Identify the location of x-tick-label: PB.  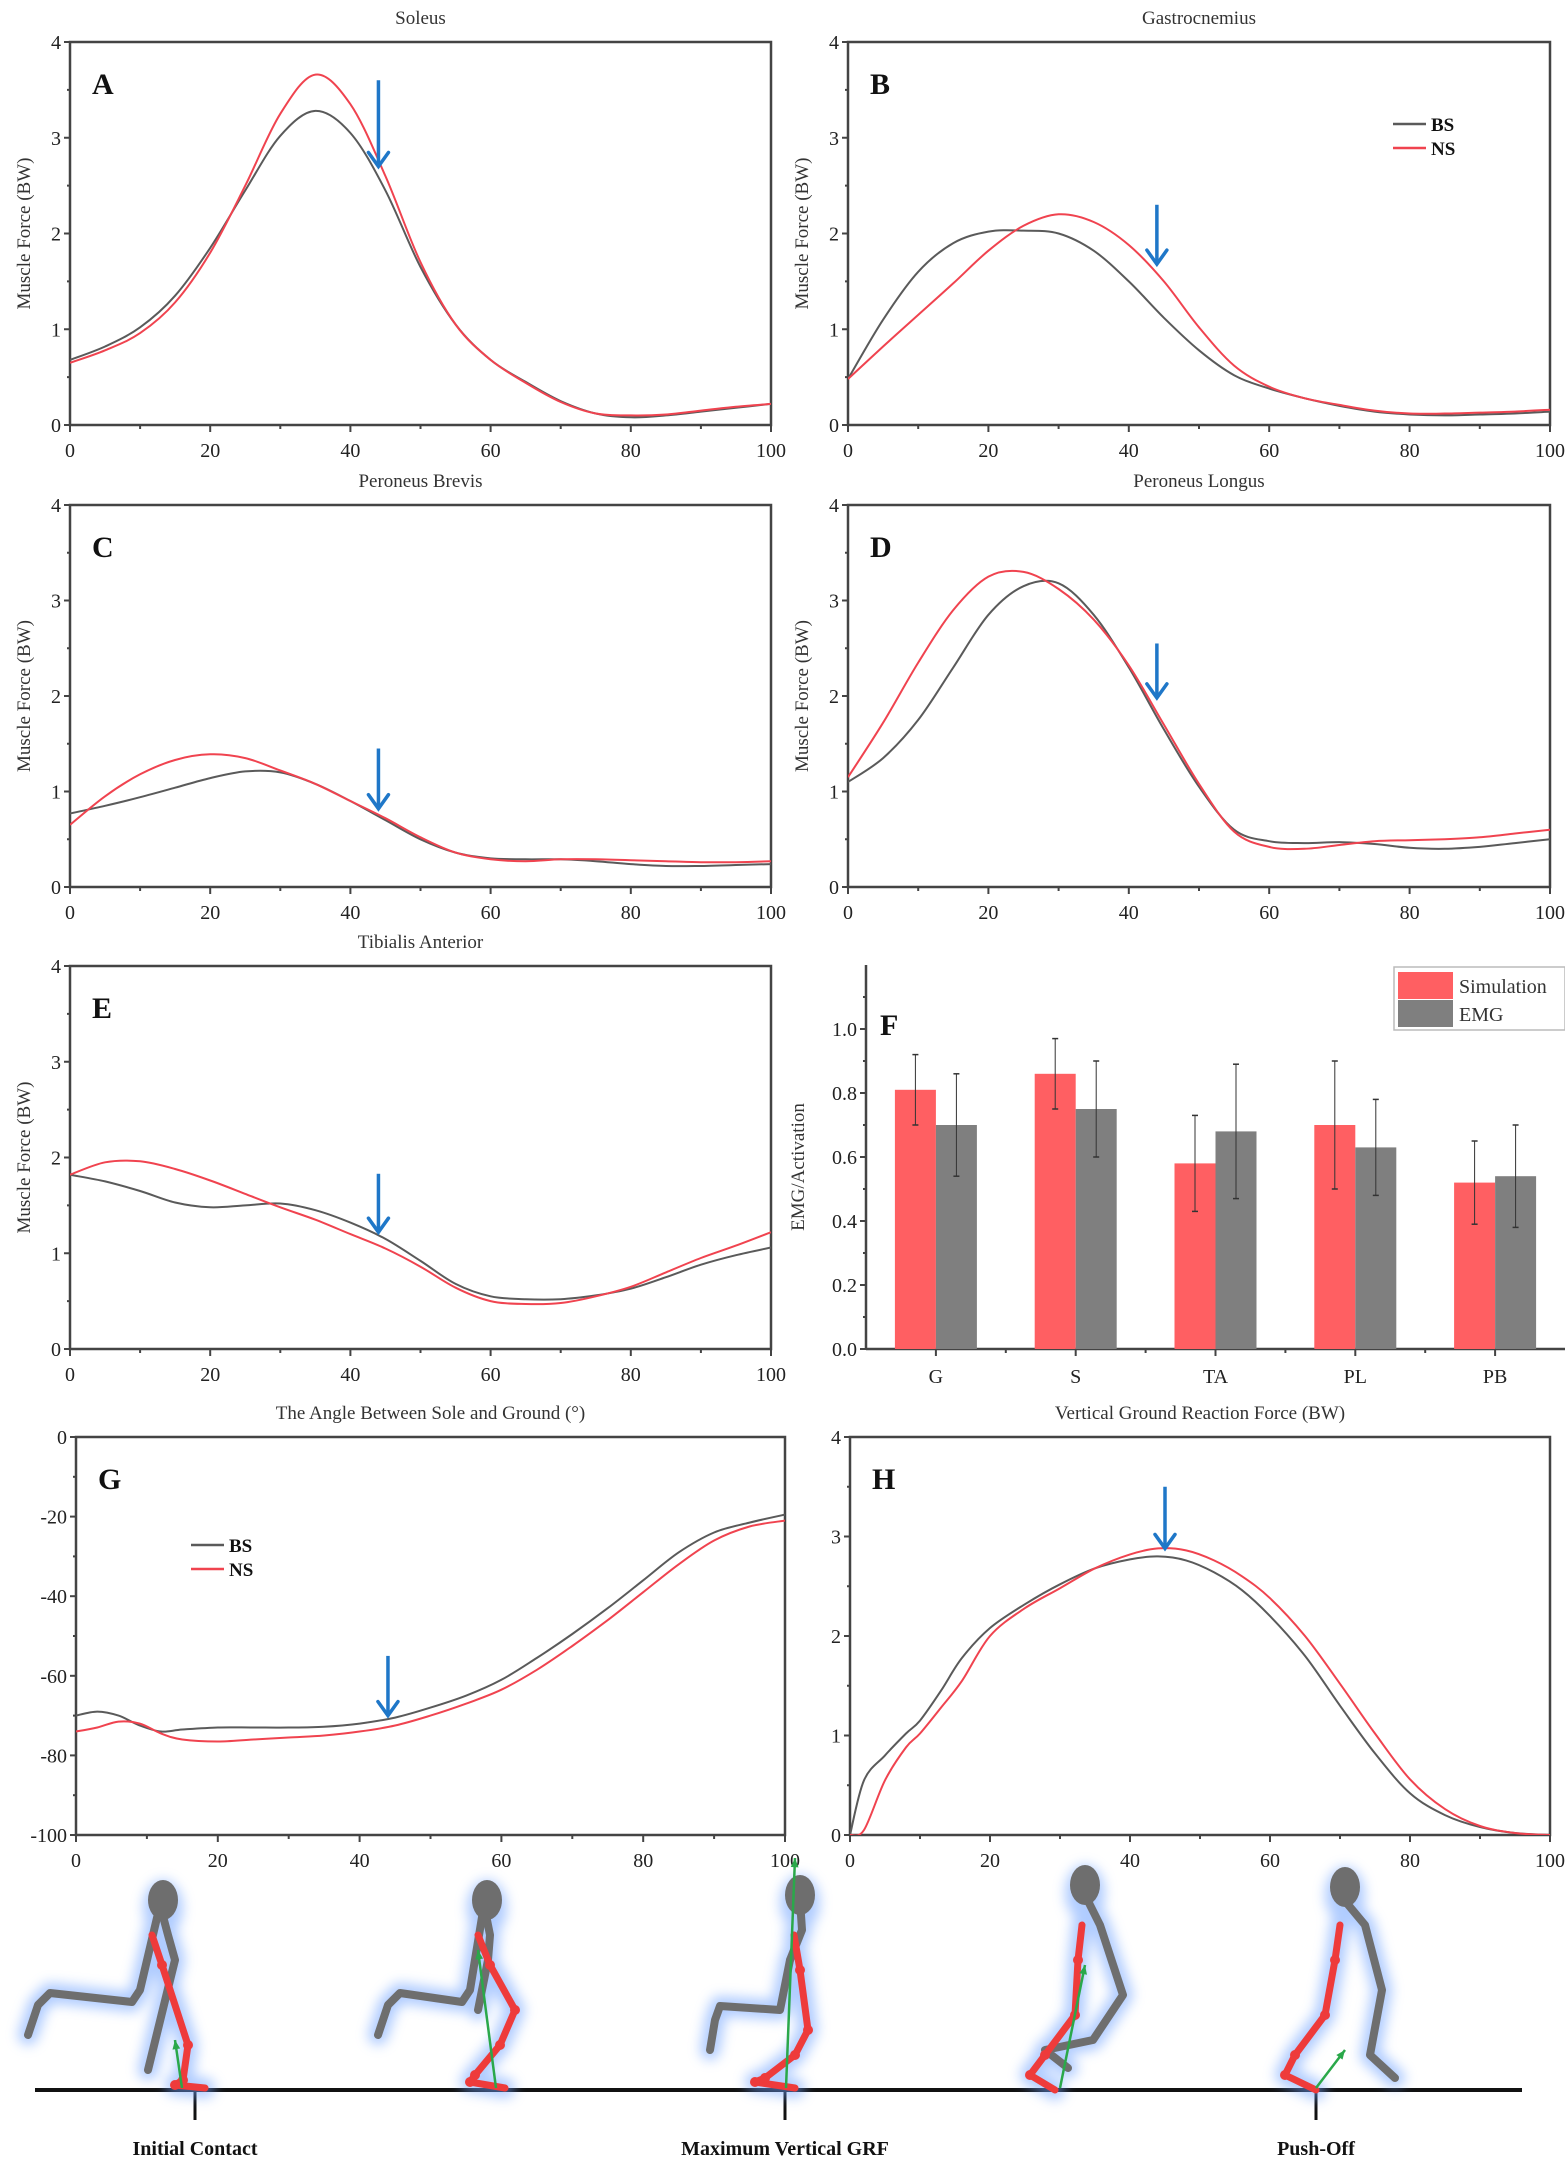
(1495, 1377).